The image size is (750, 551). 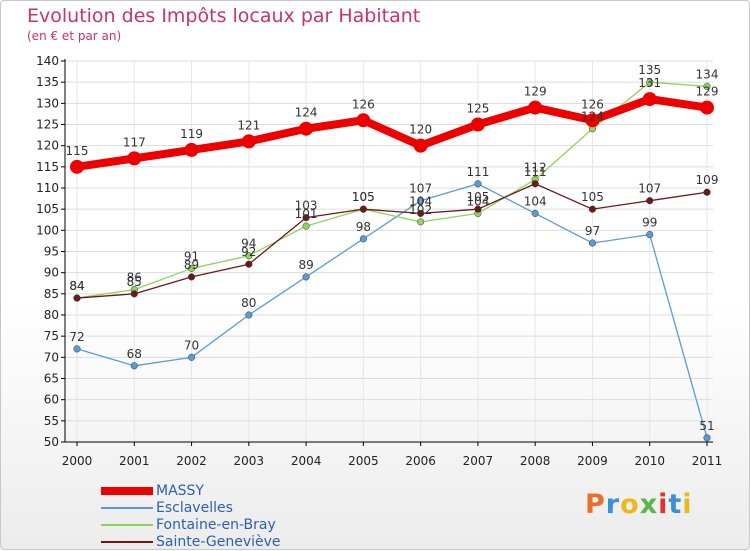 What do you see at coordinates (191, 134) in the screenshot?
I see `data-label-massy-2002: 119` at bounding box center [191, 134].